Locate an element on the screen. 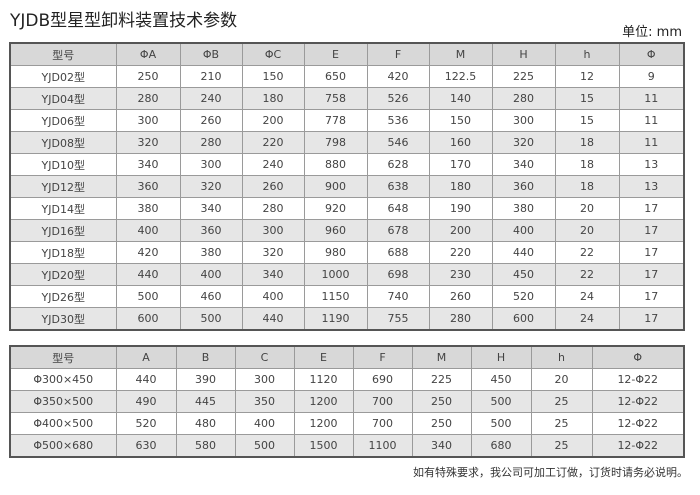 The image size is (700, 495). table-cell: 24 is located at coordinates (587, 296).